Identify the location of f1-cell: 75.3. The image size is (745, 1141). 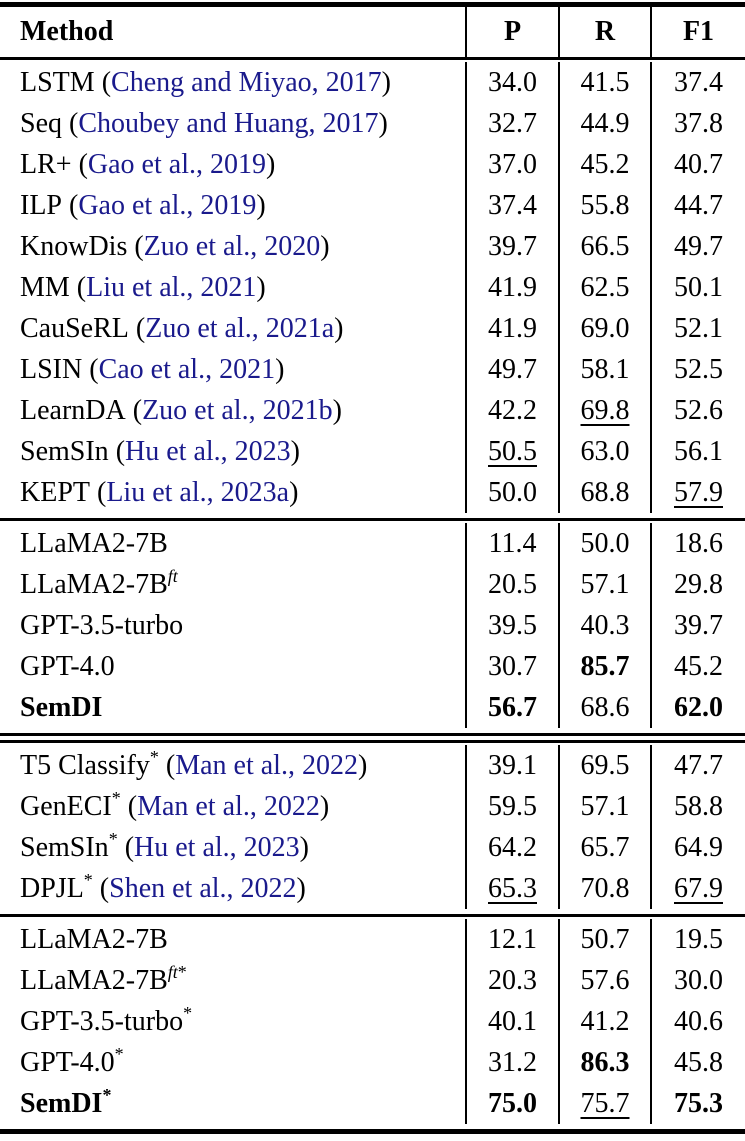
(697, 1103).